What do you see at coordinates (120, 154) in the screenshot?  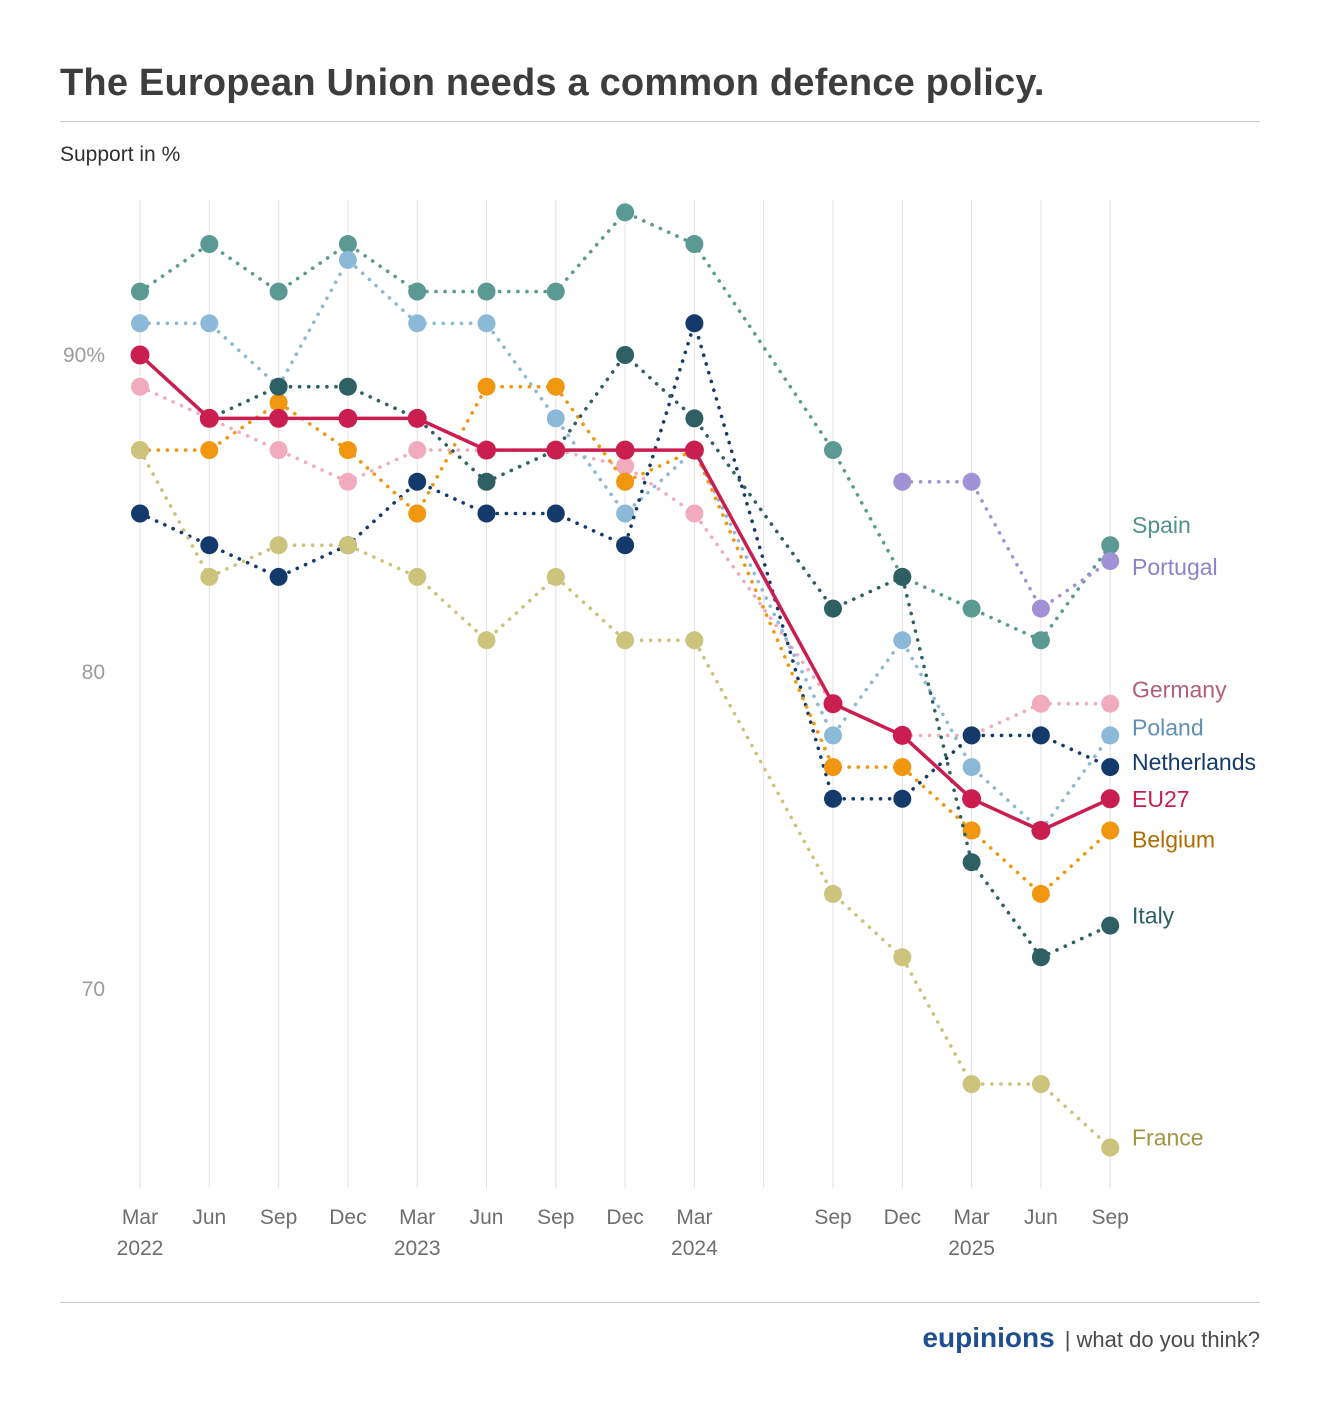 I see `y-axis-title: Support in %` at bounding box center [120, 154].